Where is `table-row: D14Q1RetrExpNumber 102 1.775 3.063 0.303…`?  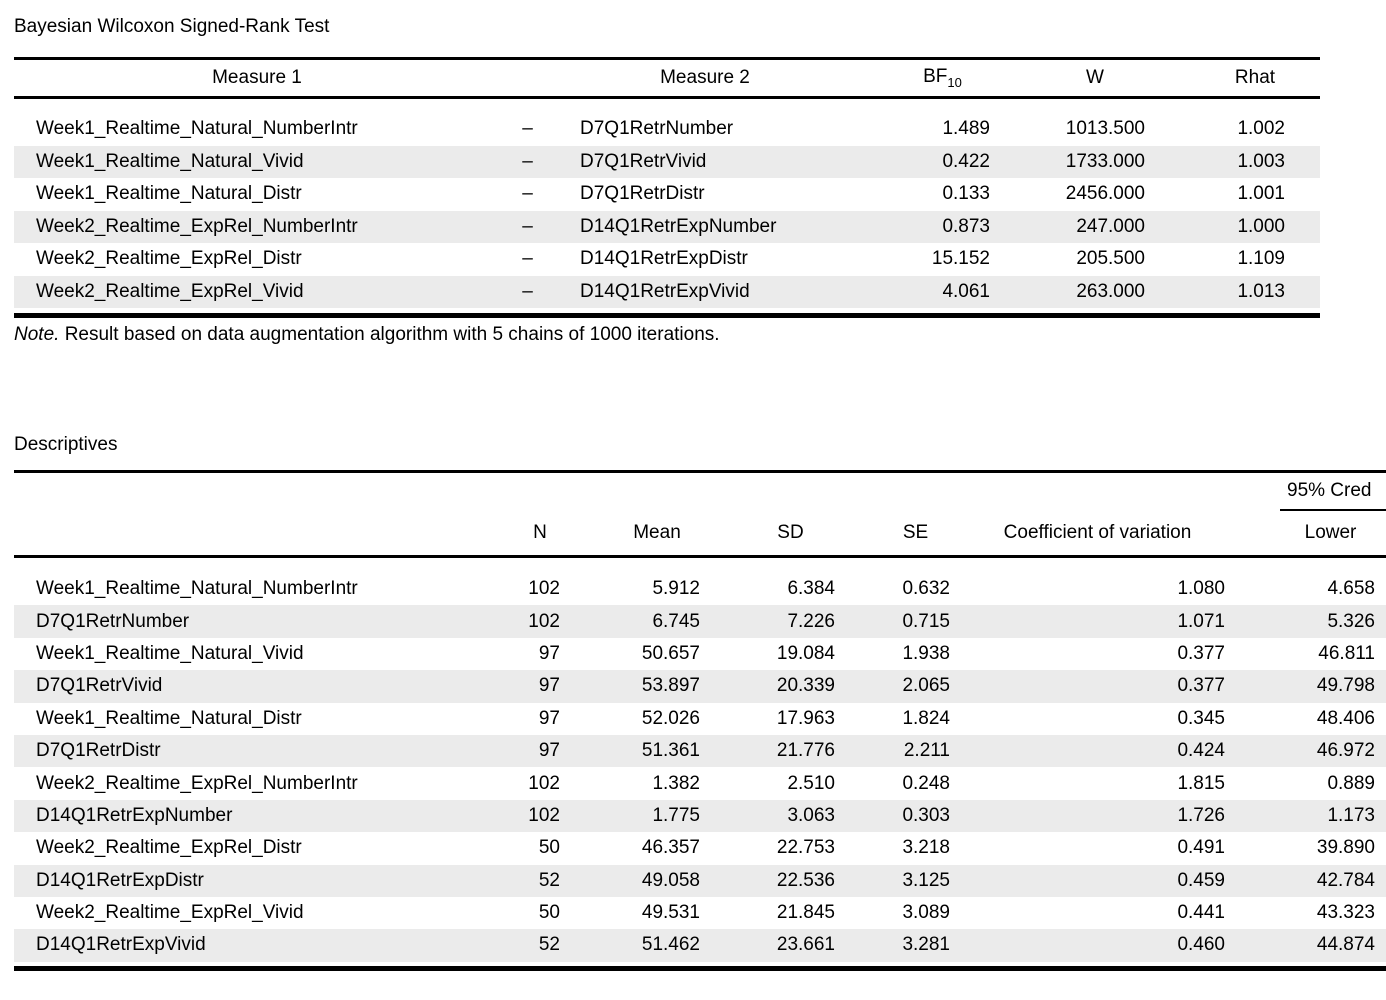
table-row: D14Q1RetrExpNumber 102 1.775 3.063 0.303… is located at coordinates (700, 816).